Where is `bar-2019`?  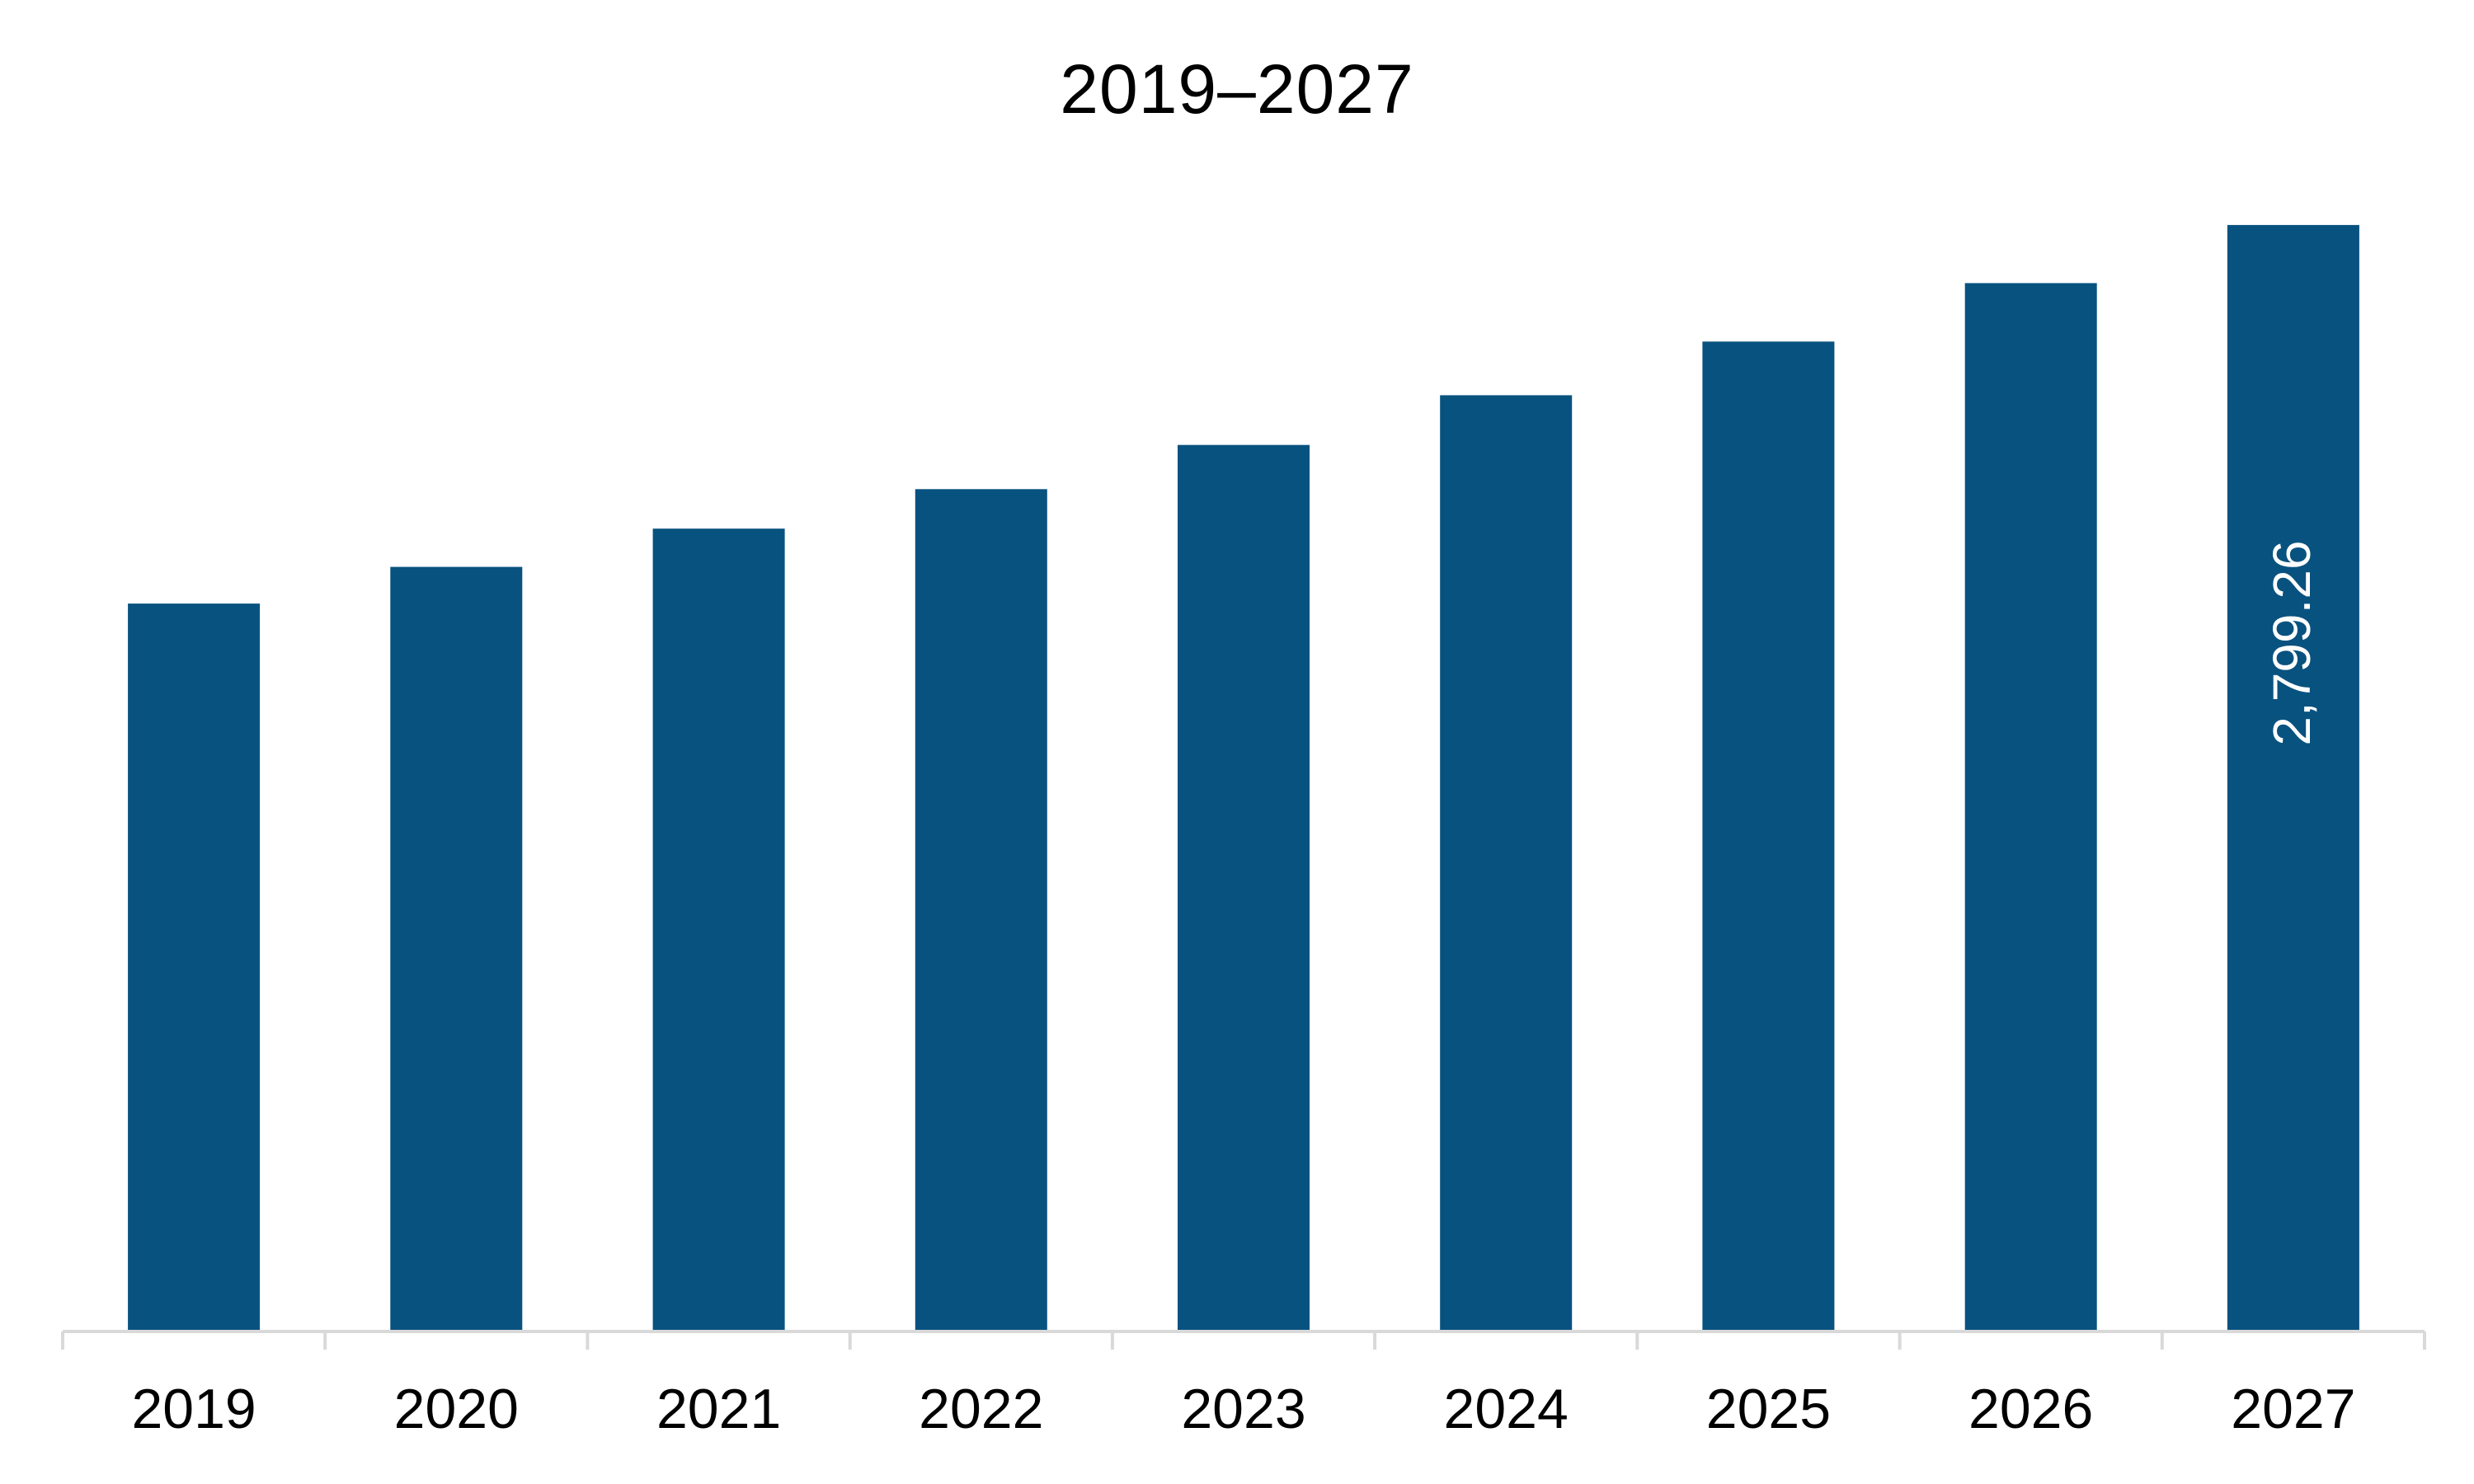
bar-2019 is located at coordinates (194, 966).